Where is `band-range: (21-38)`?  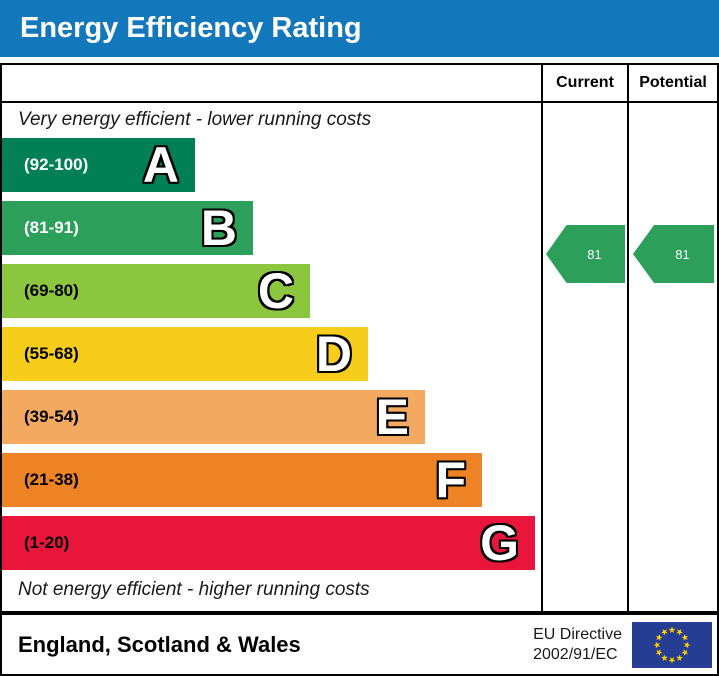
band-range: (21-38) is located at coordinates (51, 479).